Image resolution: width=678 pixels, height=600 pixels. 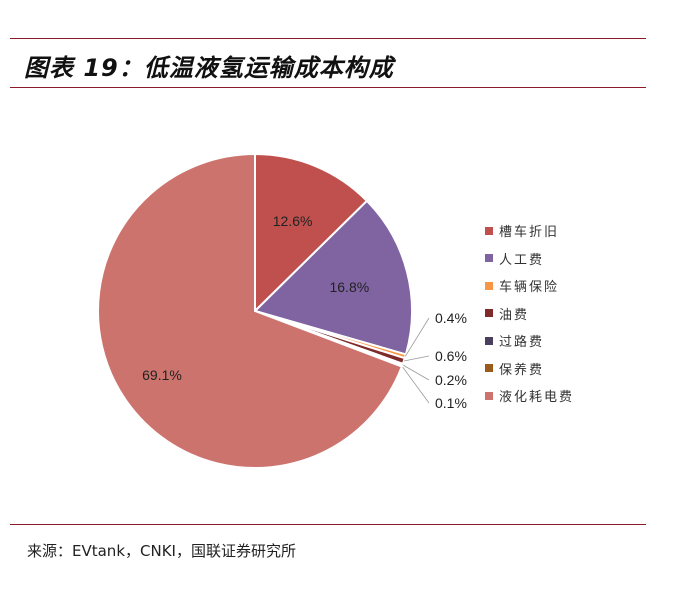 What do you see at coordinates (451, 318) in the screenshot?
I see `data-label-3: 0.4%` at bounding box center [451, 318].